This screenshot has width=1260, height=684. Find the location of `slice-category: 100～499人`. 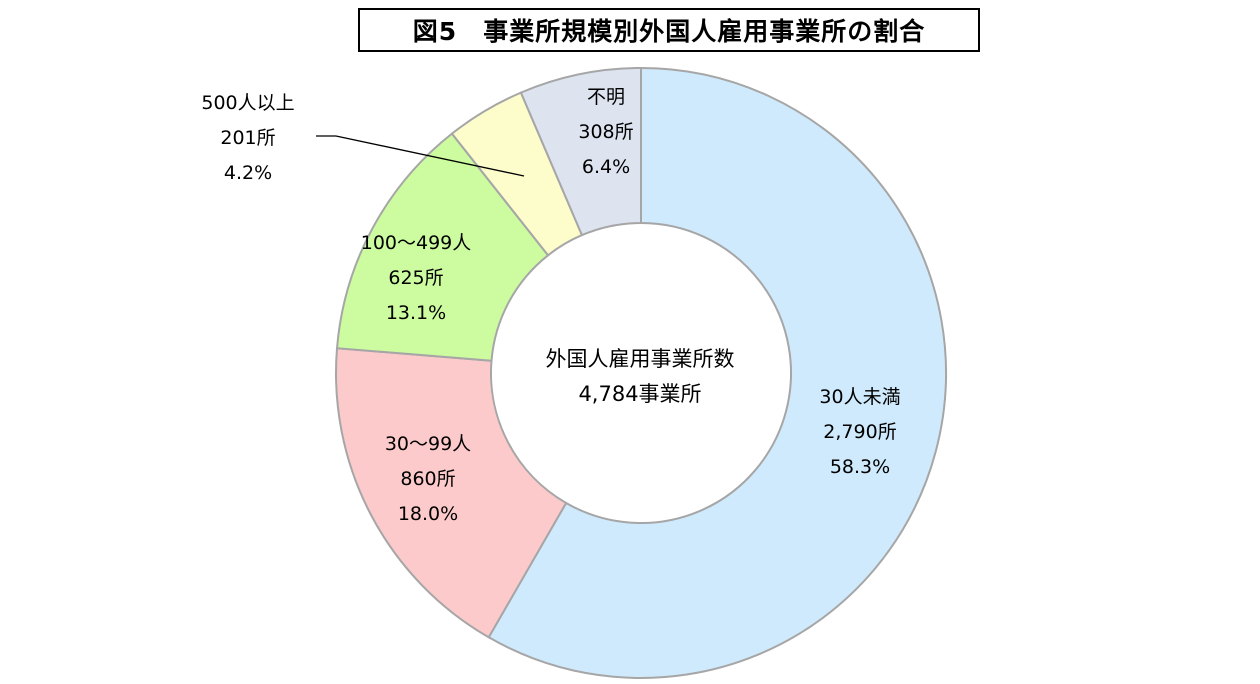

slice-category: 100～499人 is located at coordinates (416, 243).